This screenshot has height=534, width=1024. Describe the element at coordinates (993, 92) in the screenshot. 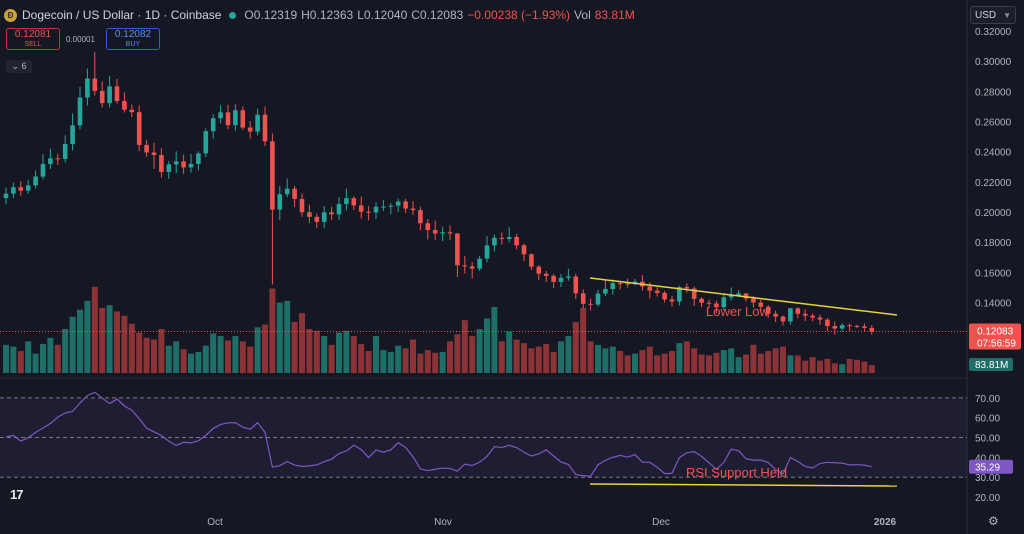

I see `price-tick-label: 0.28000` at that location.